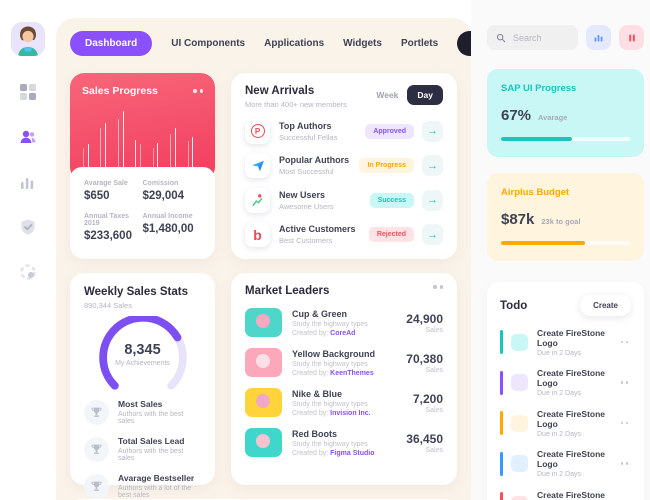 The image size is (650, 500). I want to click on period-toggle: Week Day, so click(409, 95).